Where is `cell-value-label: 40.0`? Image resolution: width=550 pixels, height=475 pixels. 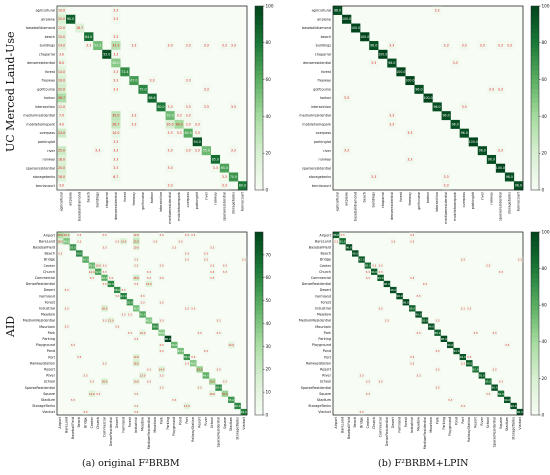
cell-value-label: 40.0 is located at coordinates (179, 124).